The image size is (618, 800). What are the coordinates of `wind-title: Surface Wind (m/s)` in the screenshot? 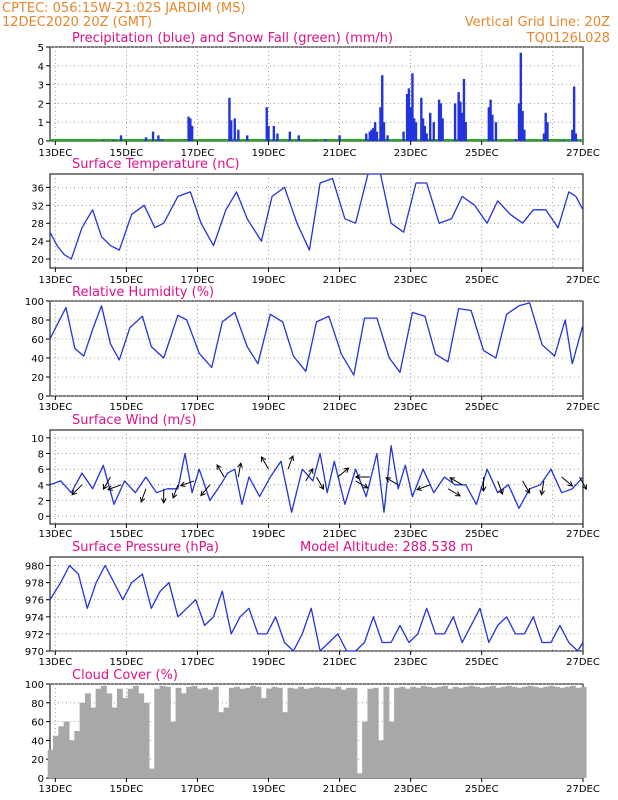 It's located at (134, 420).